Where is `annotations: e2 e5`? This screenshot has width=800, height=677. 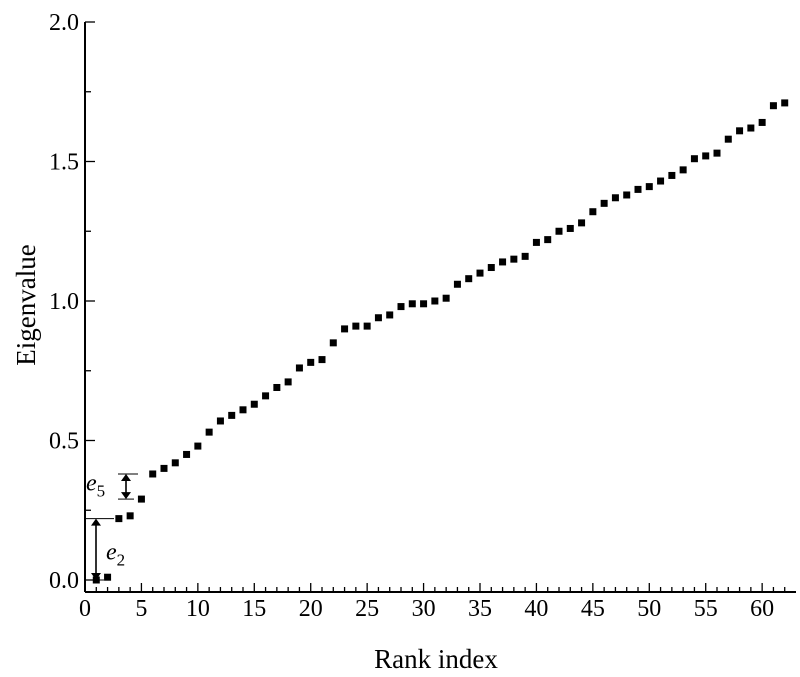 annotations: e2 e5 is located at coordinates (112, 526).